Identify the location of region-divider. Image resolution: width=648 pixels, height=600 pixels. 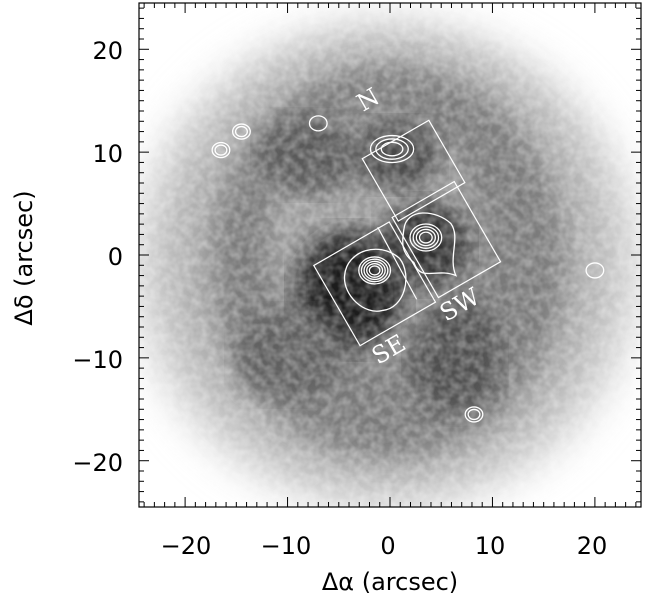
(397, 263).